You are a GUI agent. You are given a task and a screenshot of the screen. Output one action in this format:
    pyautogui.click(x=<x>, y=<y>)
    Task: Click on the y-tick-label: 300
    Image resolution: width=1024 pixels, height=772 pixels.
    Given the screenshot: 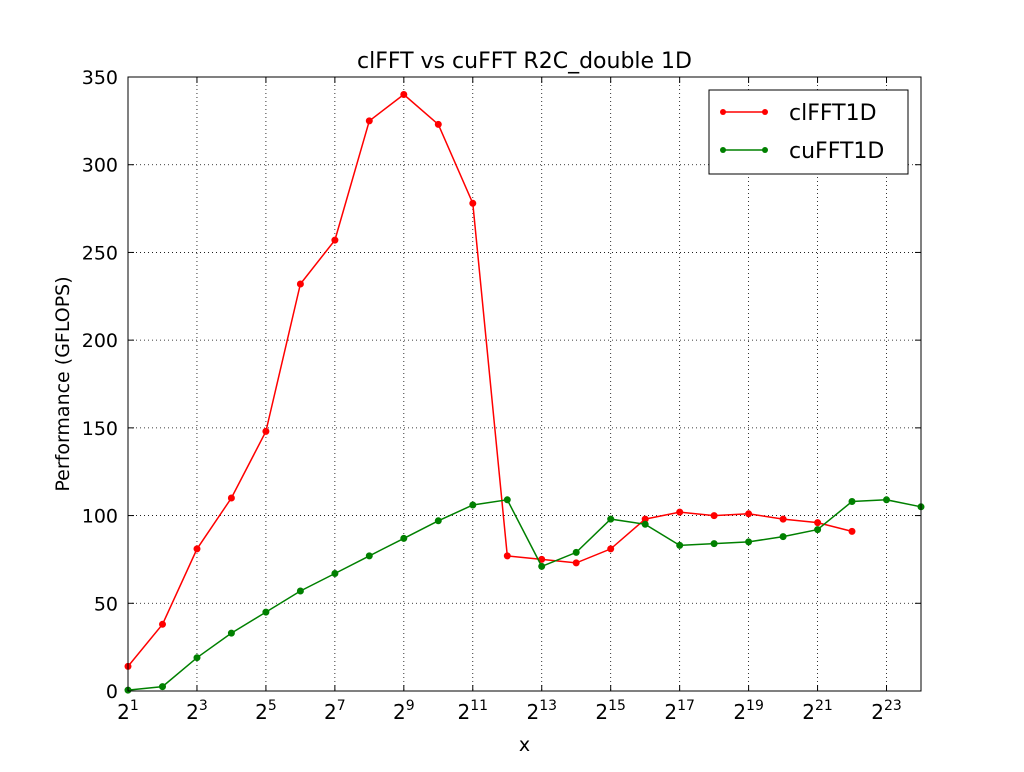 What is the action you would take?
    pyautogui.click(x=100, y=166)
    